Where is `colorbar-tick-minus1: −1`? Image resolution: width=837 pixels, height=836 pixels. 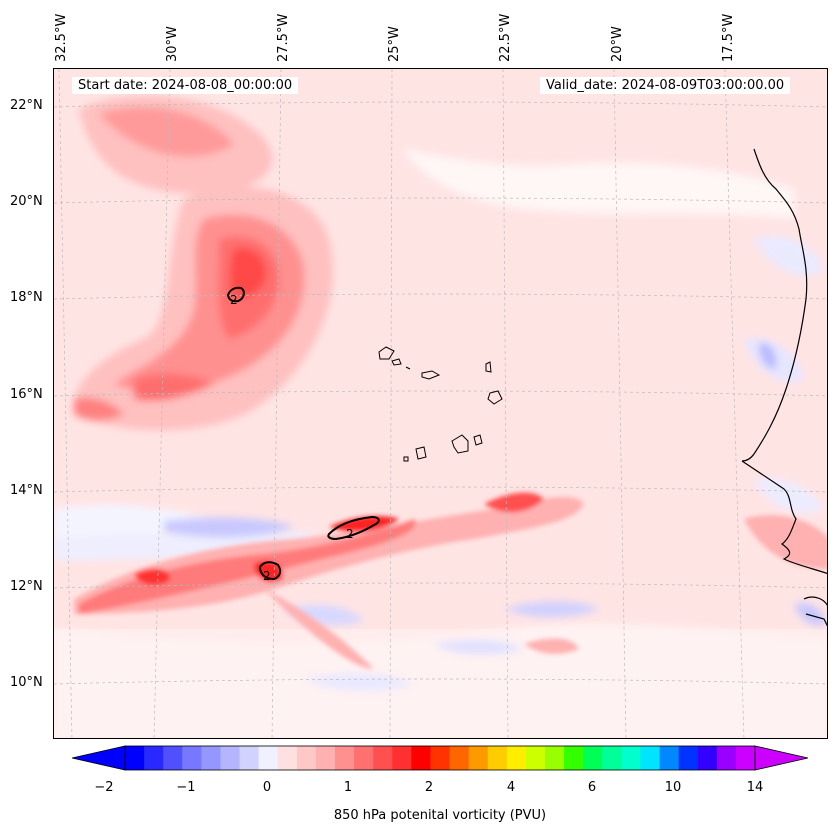 colorbar-tick-minus1: −1 is located at coordinates (186, 787).